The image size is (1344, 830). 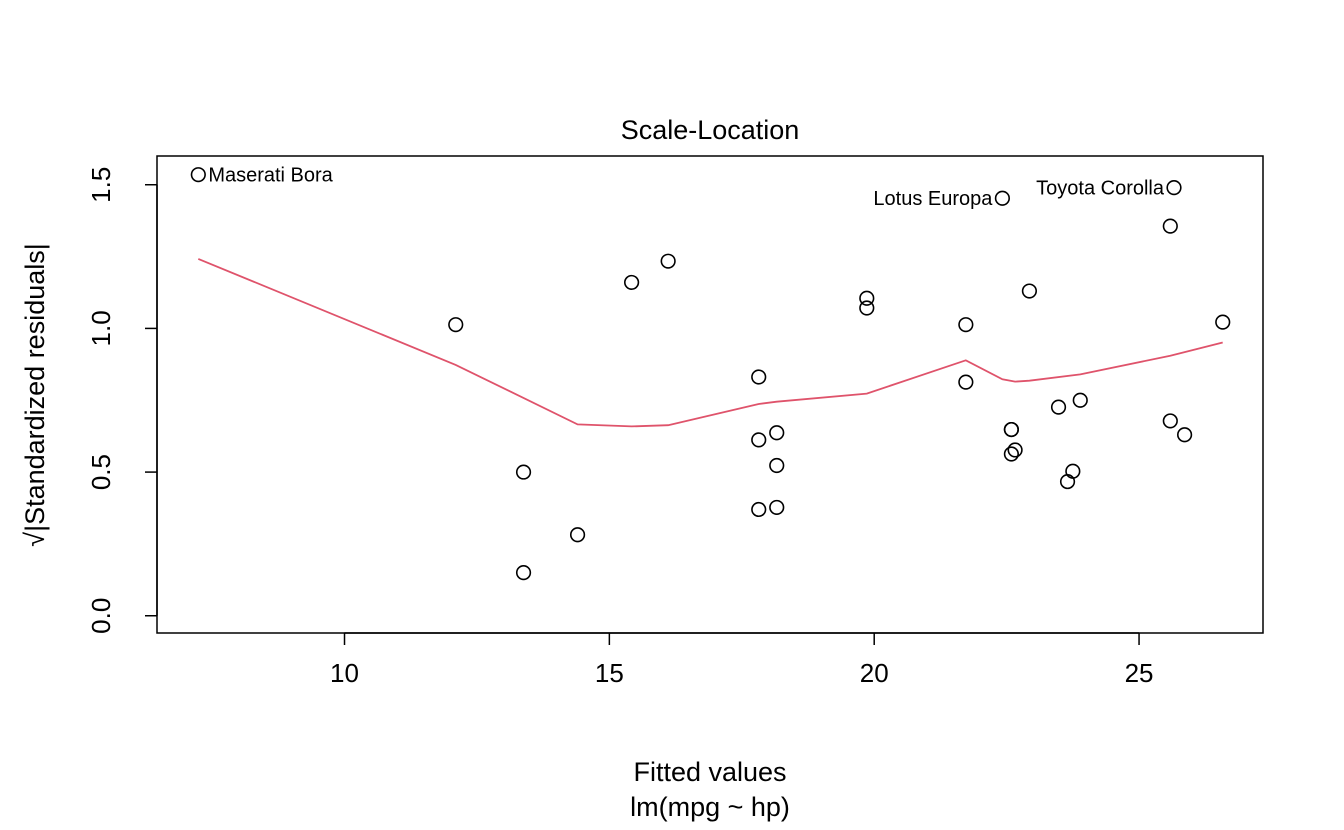 I want to click on y-tick-label: 1.0, so click(x=101, y=328).